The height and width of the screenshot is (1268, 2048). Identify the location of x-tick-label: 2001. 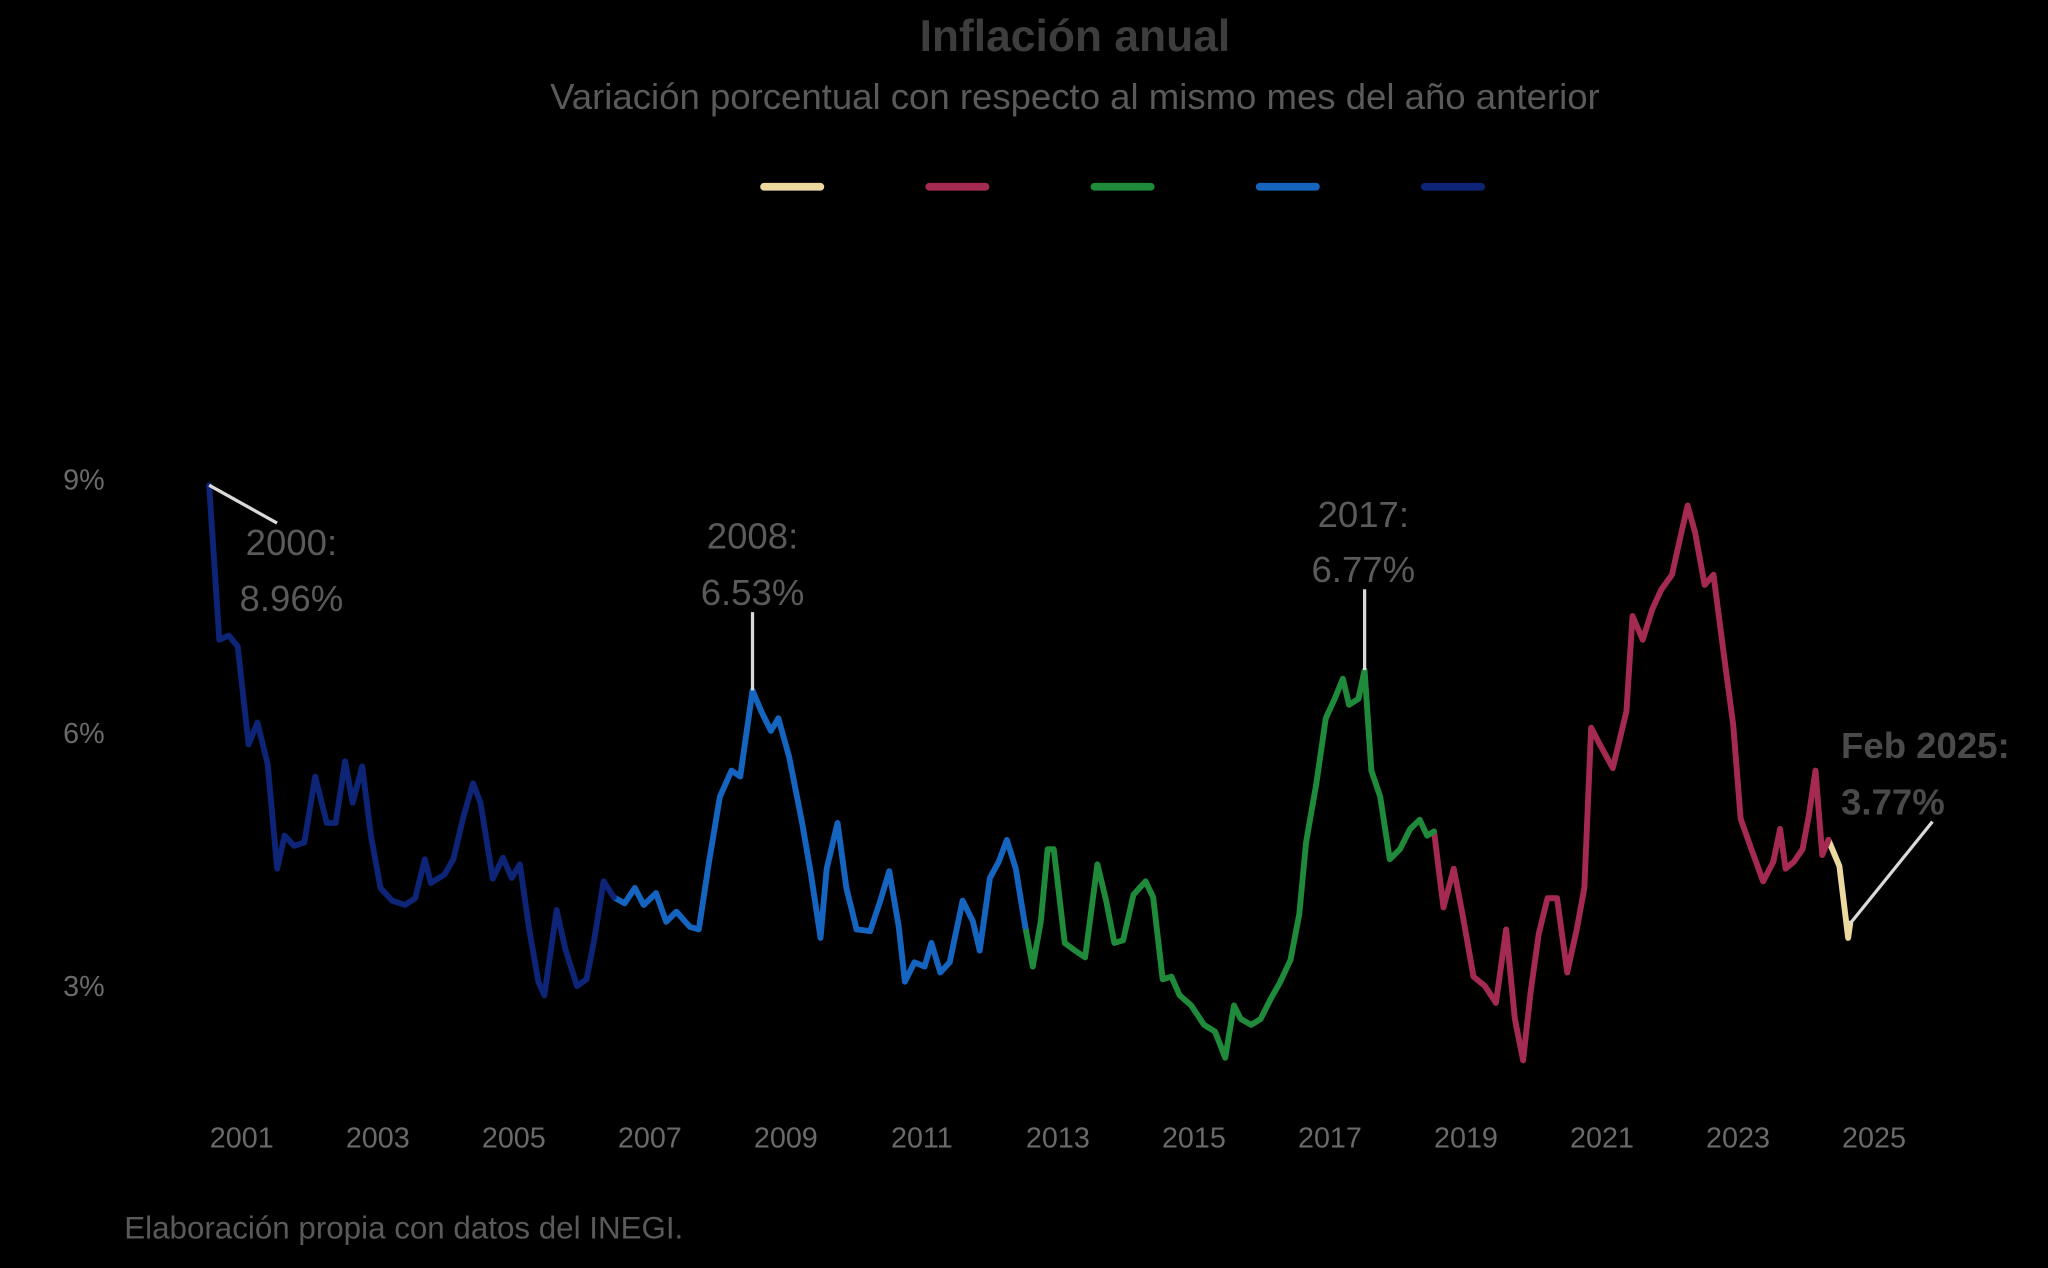
(242, 1139).